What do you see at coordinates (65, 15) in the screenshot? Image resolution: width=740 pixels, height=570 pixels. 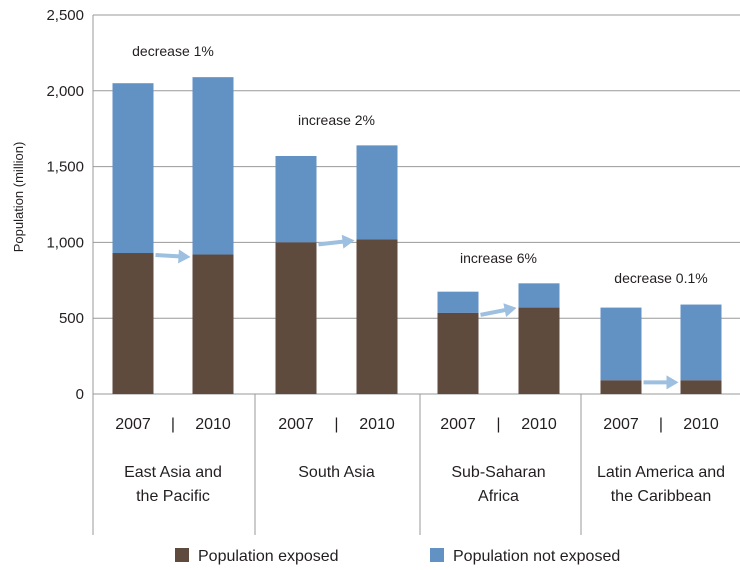 I see `y-tick-label: 2,500` at bounding box center [65, 15].